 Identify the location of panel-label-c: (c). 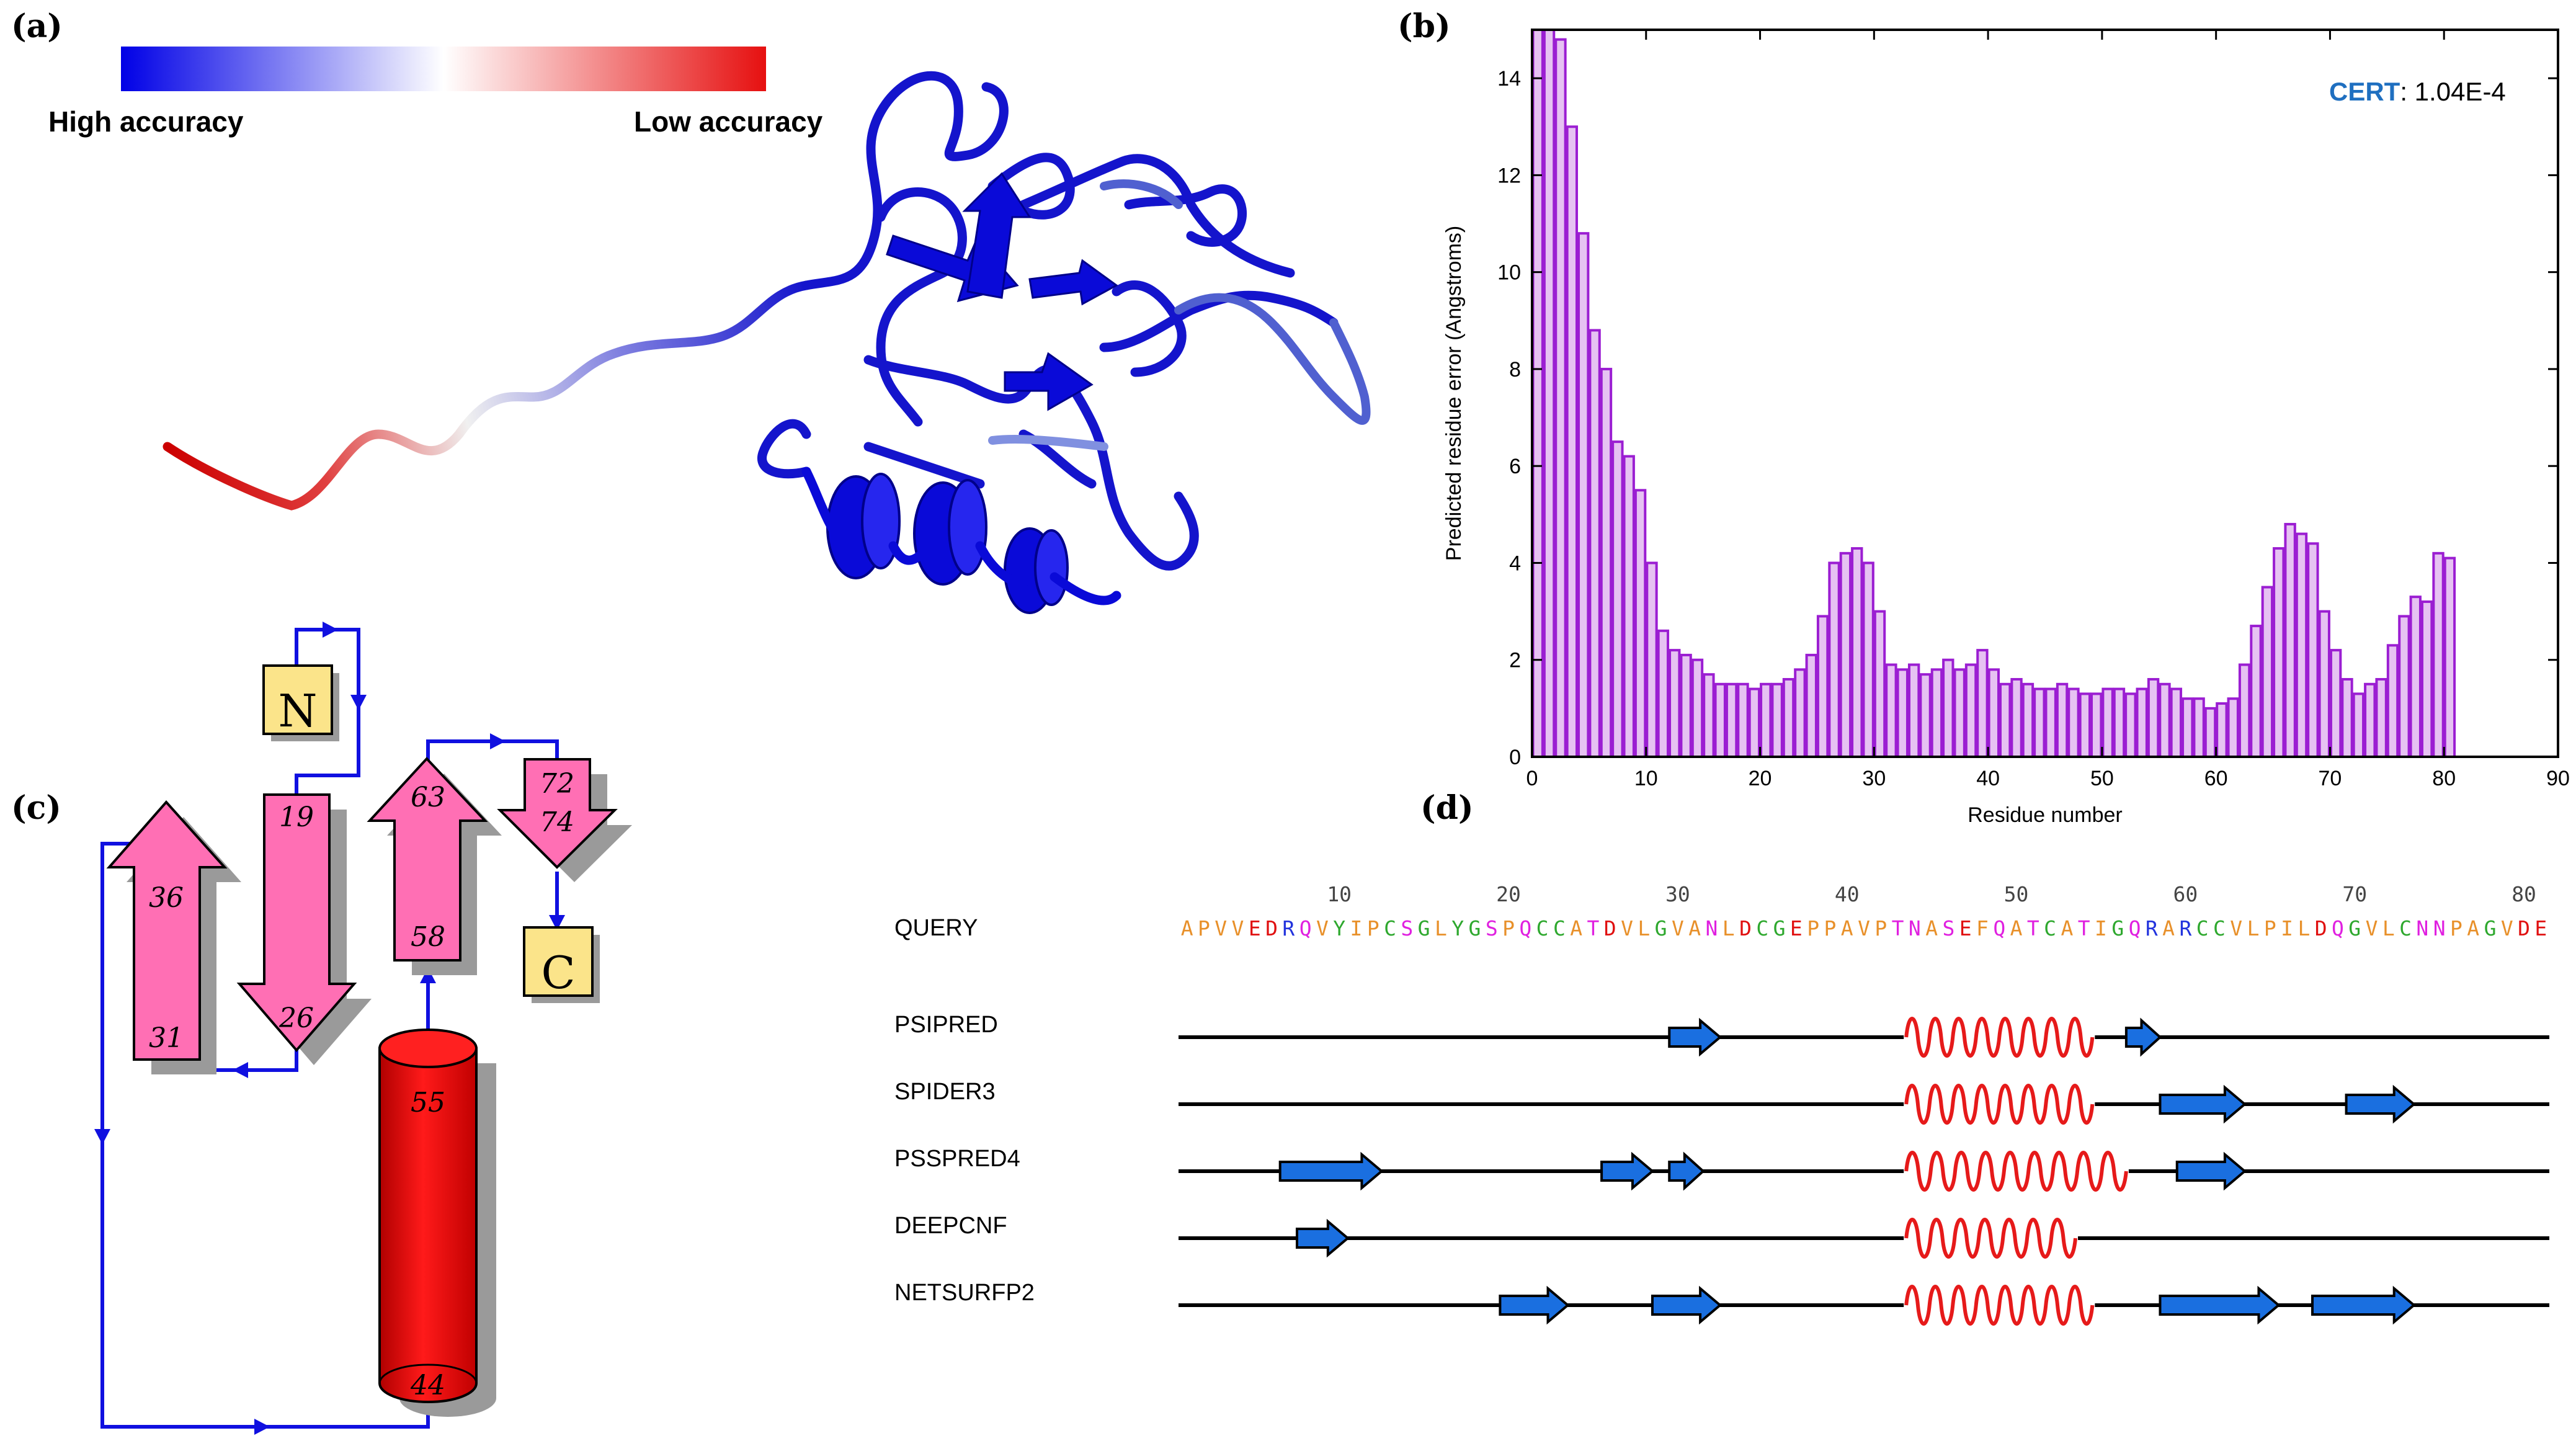
(36, 808).